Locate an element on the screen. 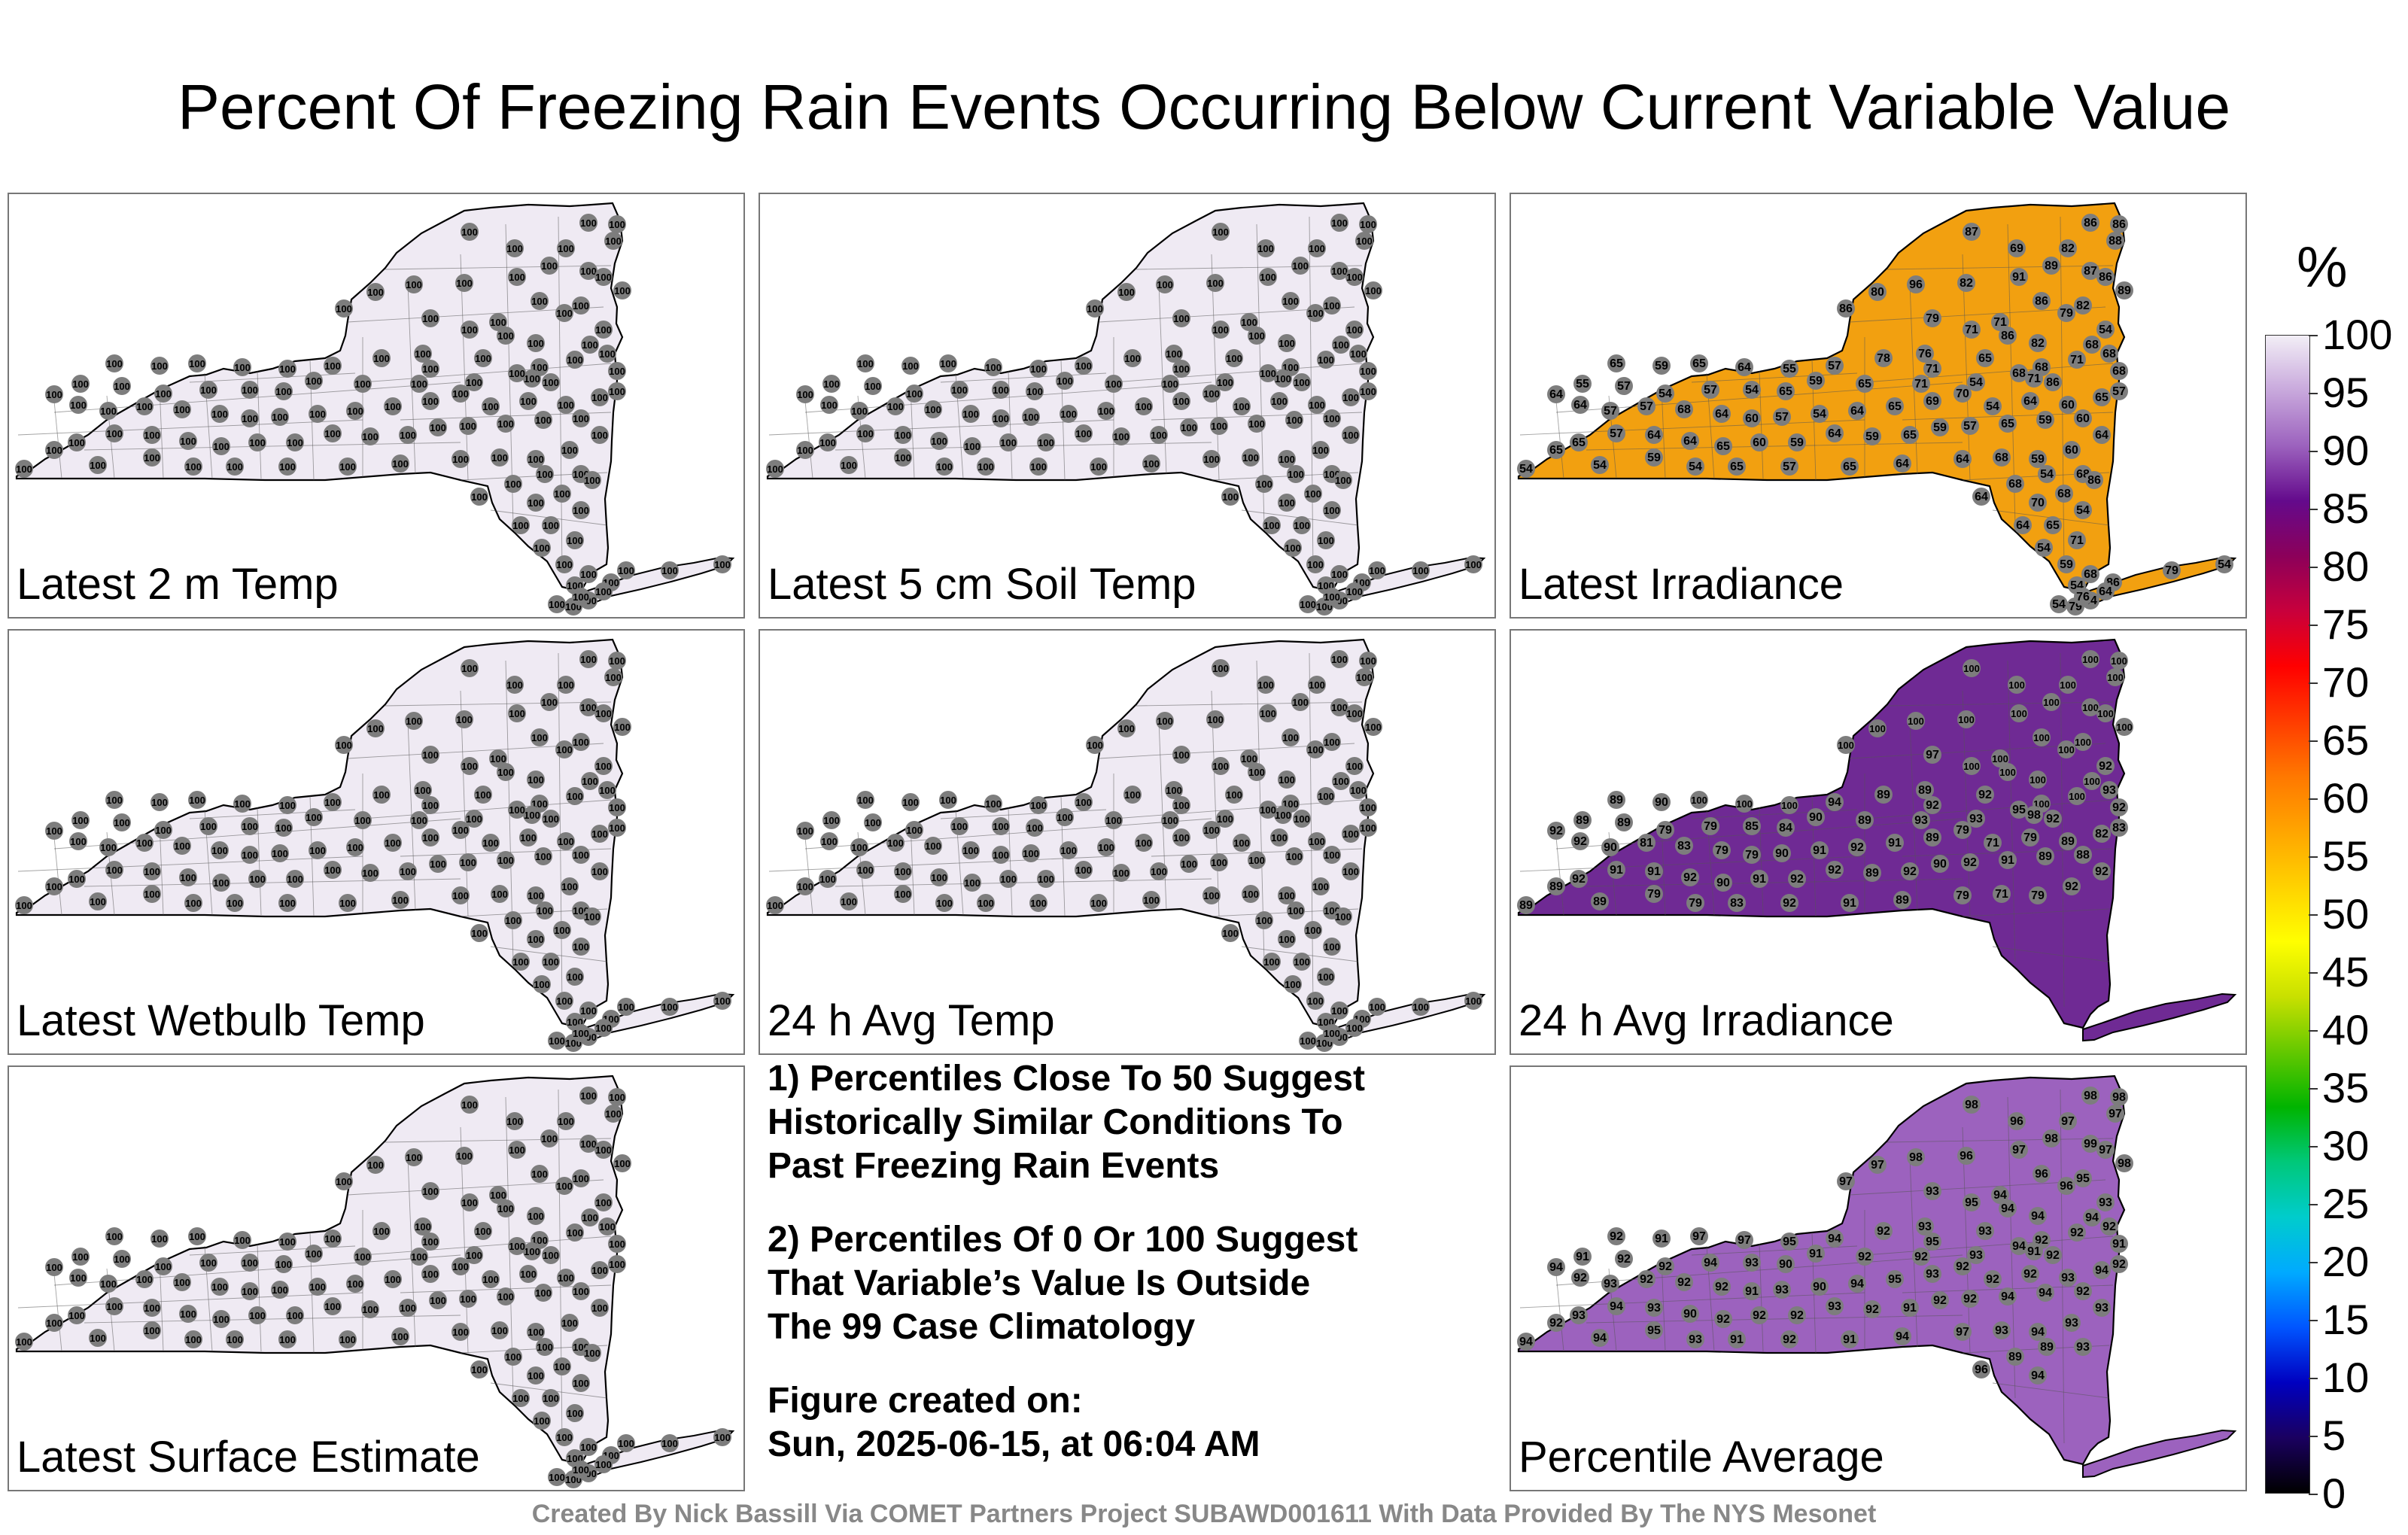  colorbar-tick-label: 5 is located at coordinates (2334, 1435).